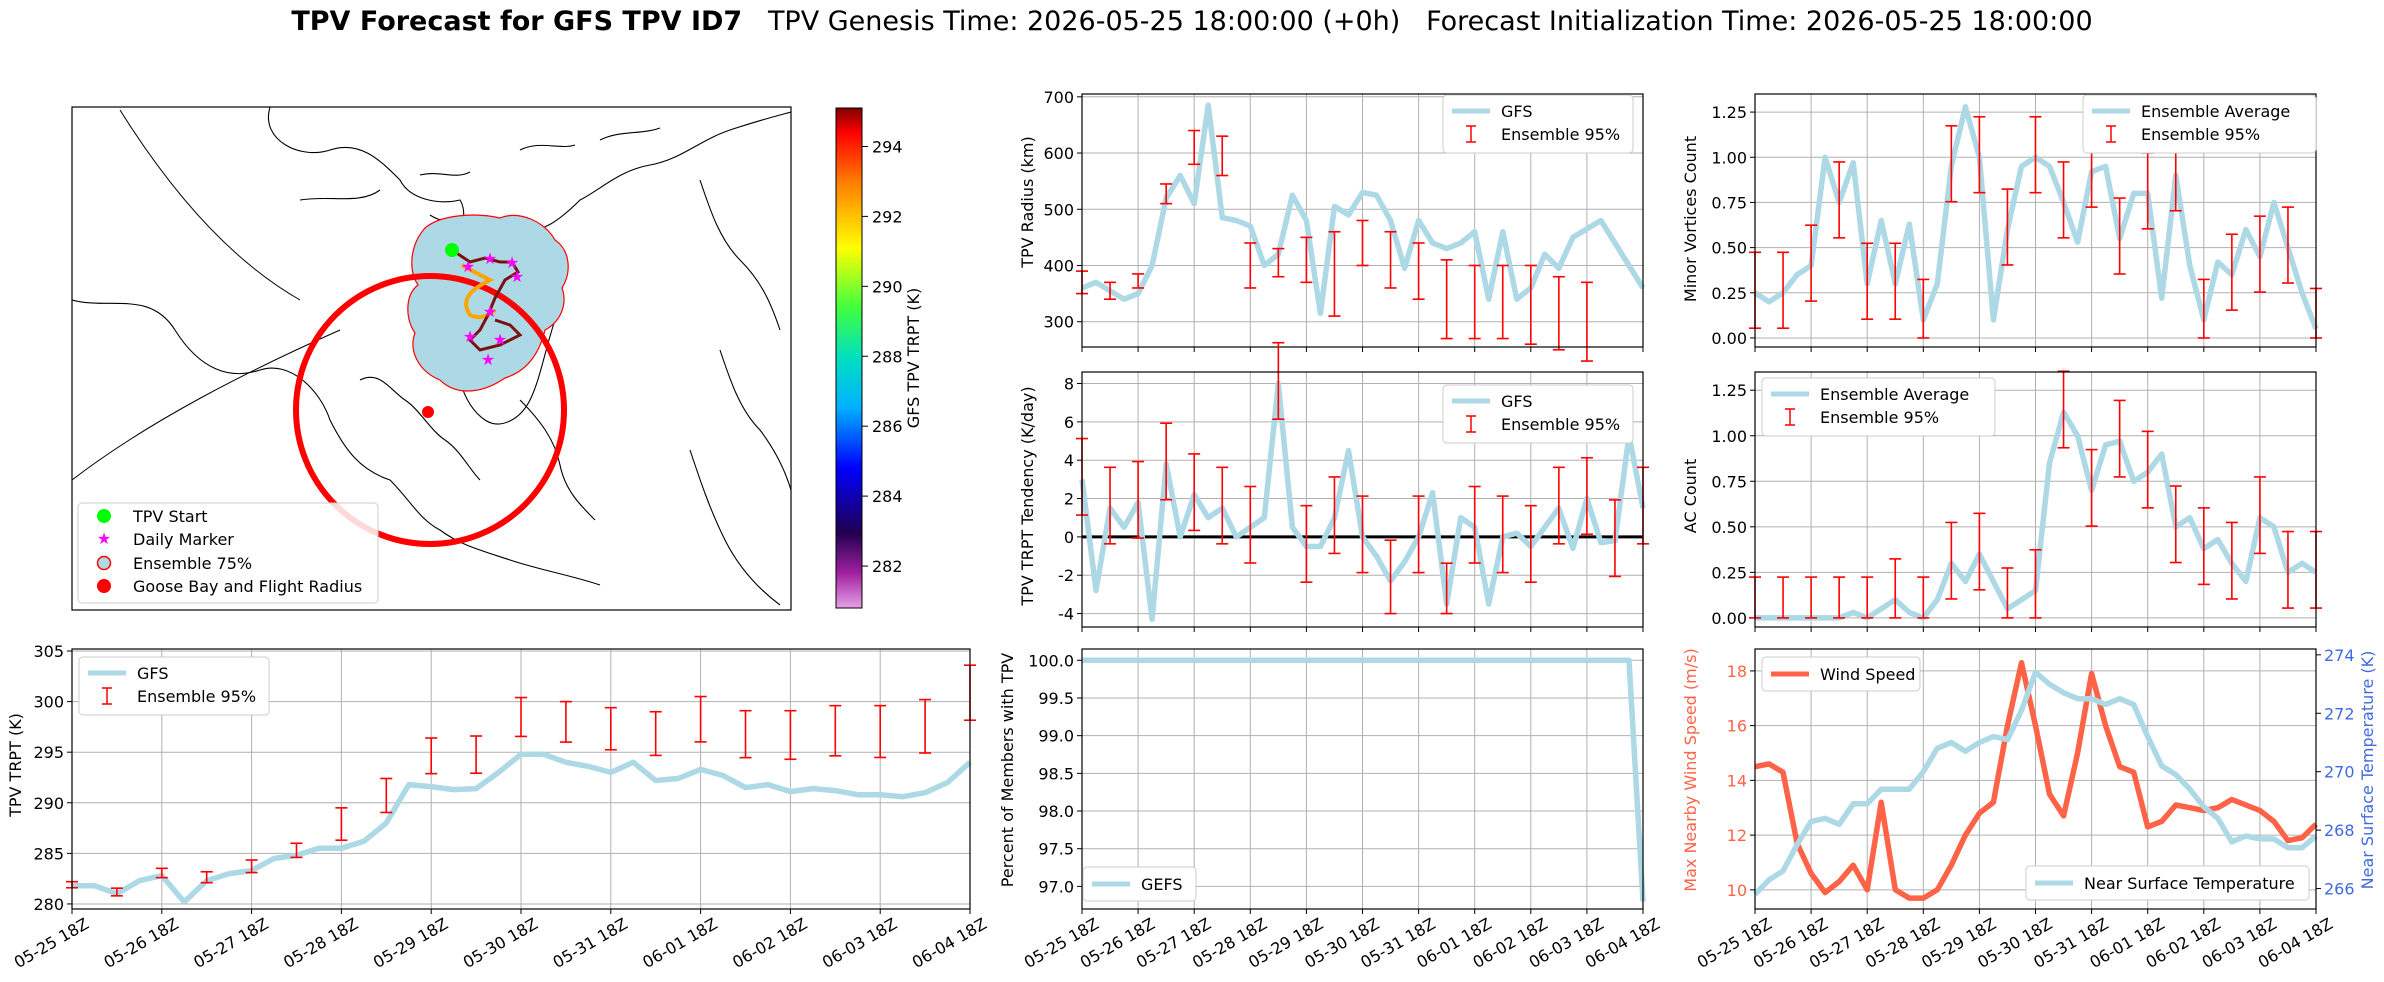 This screenshot has height=982, width=2384. I want to click on legend-label: Near Surface Temperature, so click(2189, 883).